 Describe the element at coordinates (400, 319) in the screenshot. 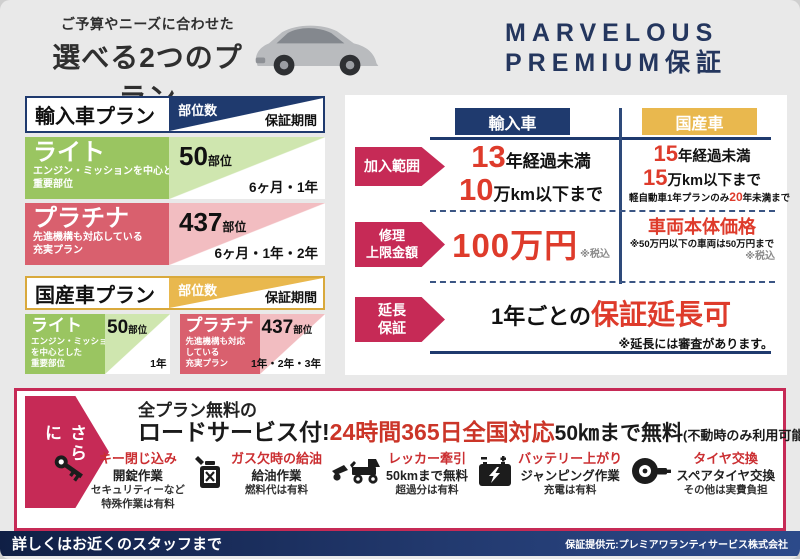

I see `row-label-extension: 延長 保証` at that location.